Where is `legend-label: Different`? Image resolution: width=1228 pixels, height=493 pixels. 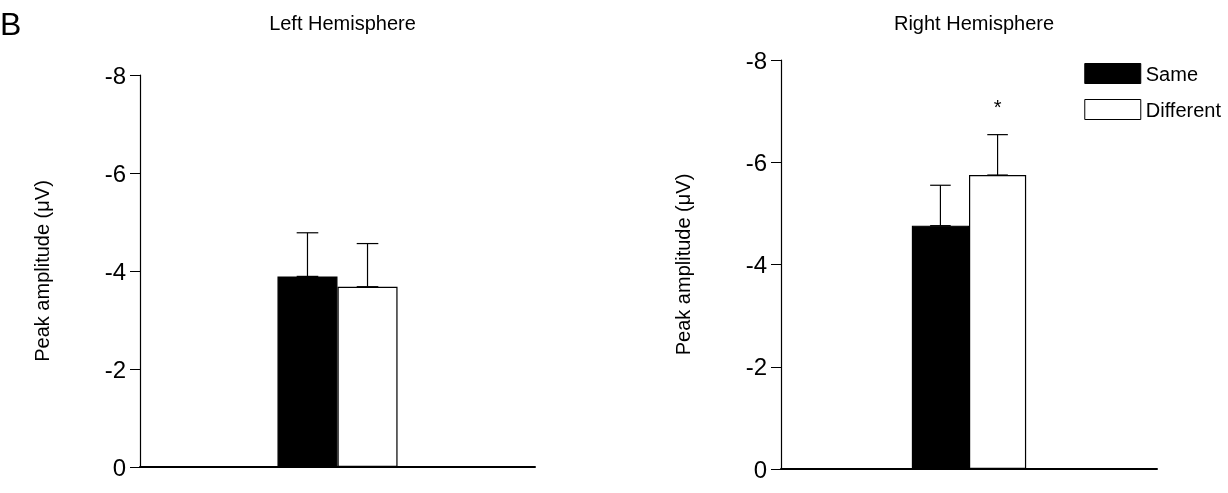
legend-label: Different is located at coordinates (1183, 109).